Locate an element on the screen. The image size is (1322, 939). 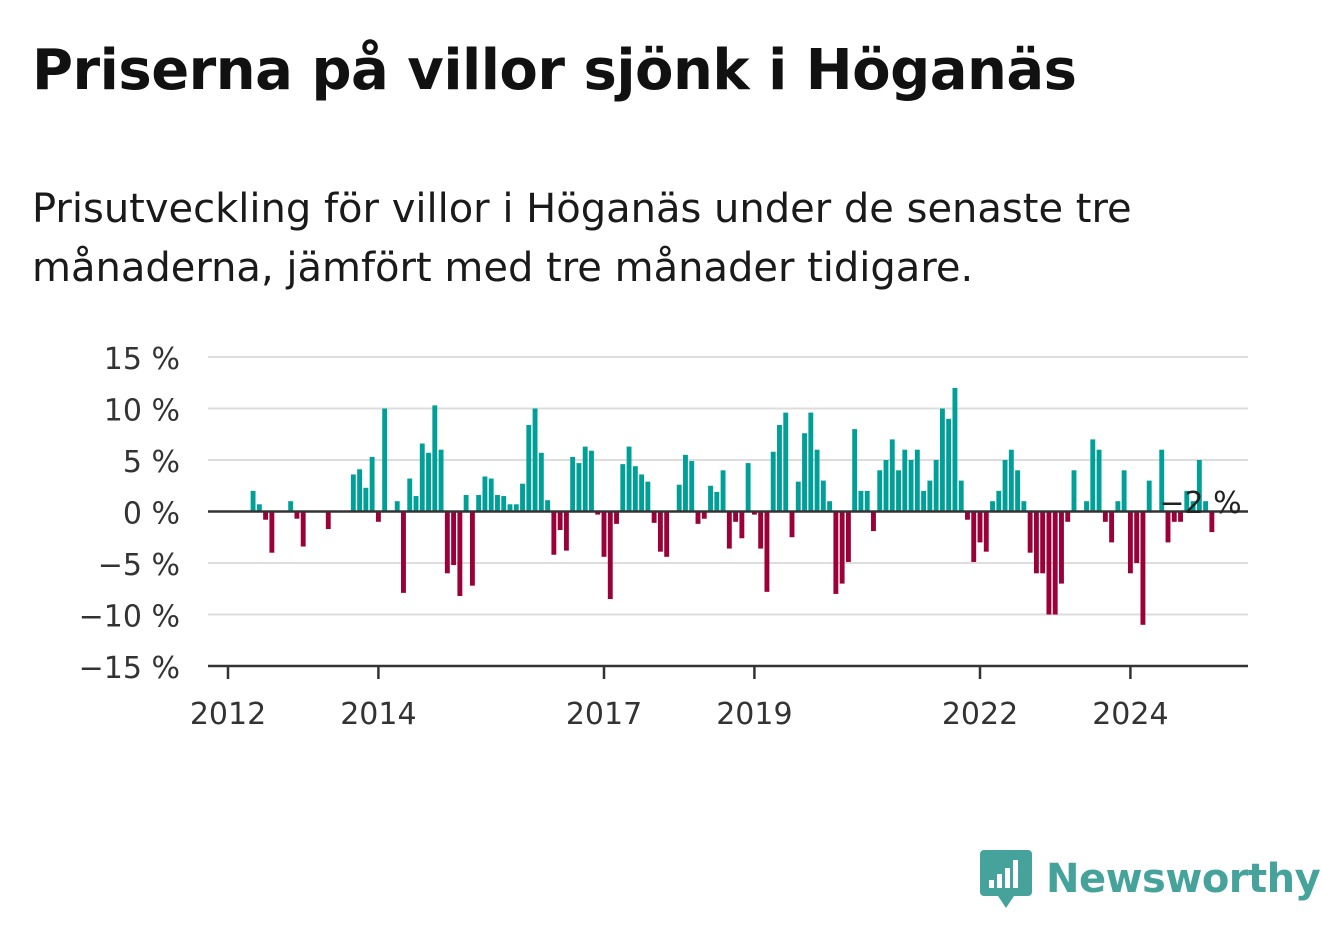
y-tick-label: 10 % is located at coordinates (142, 411).